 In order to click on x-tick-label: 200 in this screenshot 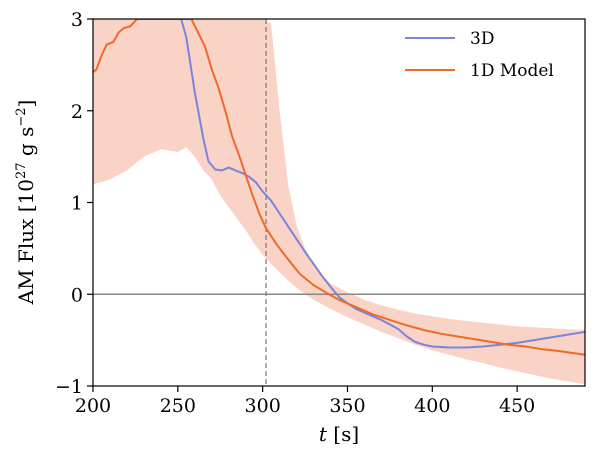, I will do `click(93, 406)`.